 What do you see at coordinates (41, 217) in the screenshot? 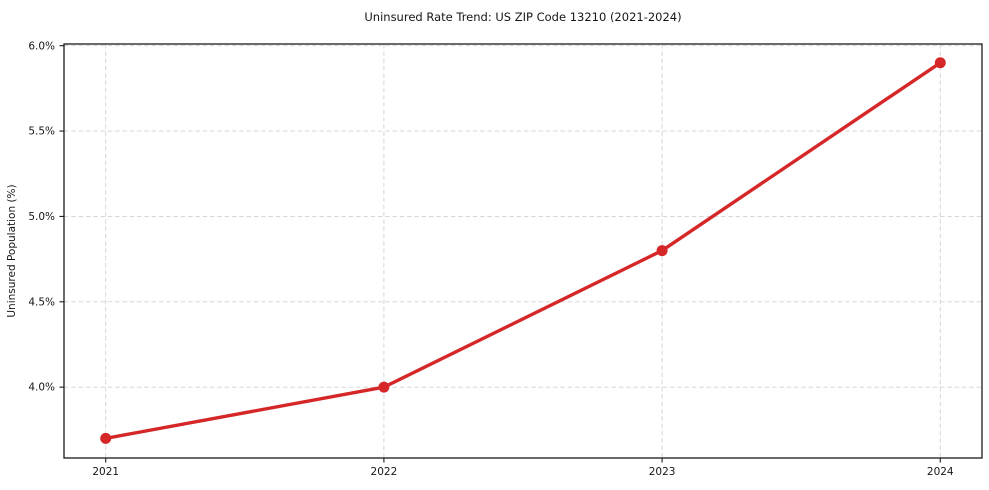
I see `y-tick-label: 5.0%` at bounding box center [41, 217].